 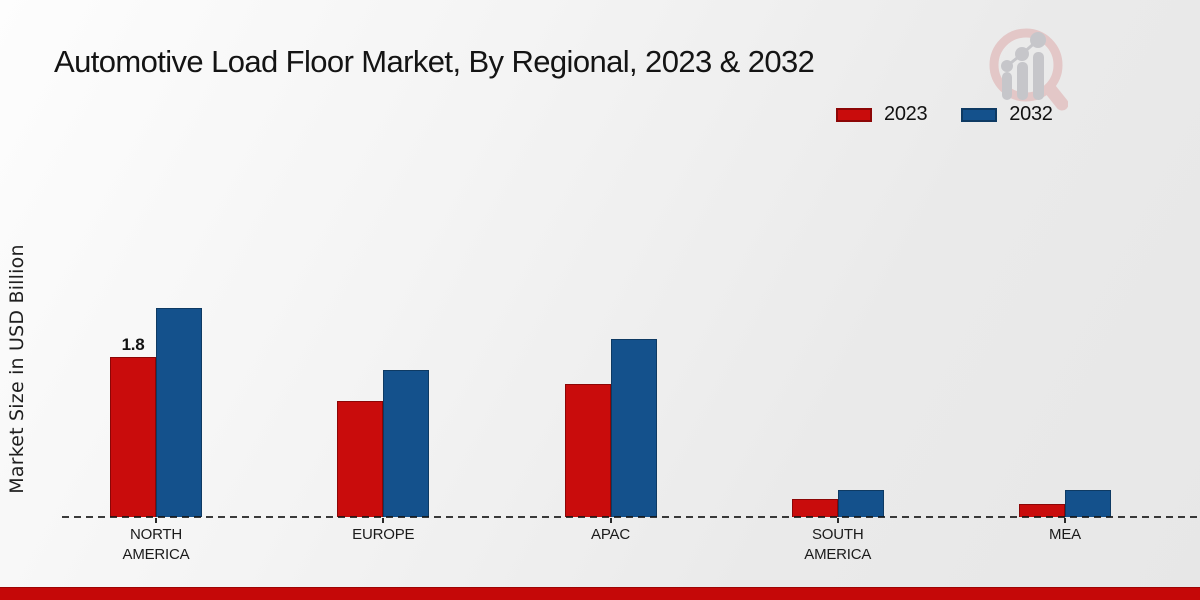 I want to click on x-tick-mea, so click(x=1065, y=520).